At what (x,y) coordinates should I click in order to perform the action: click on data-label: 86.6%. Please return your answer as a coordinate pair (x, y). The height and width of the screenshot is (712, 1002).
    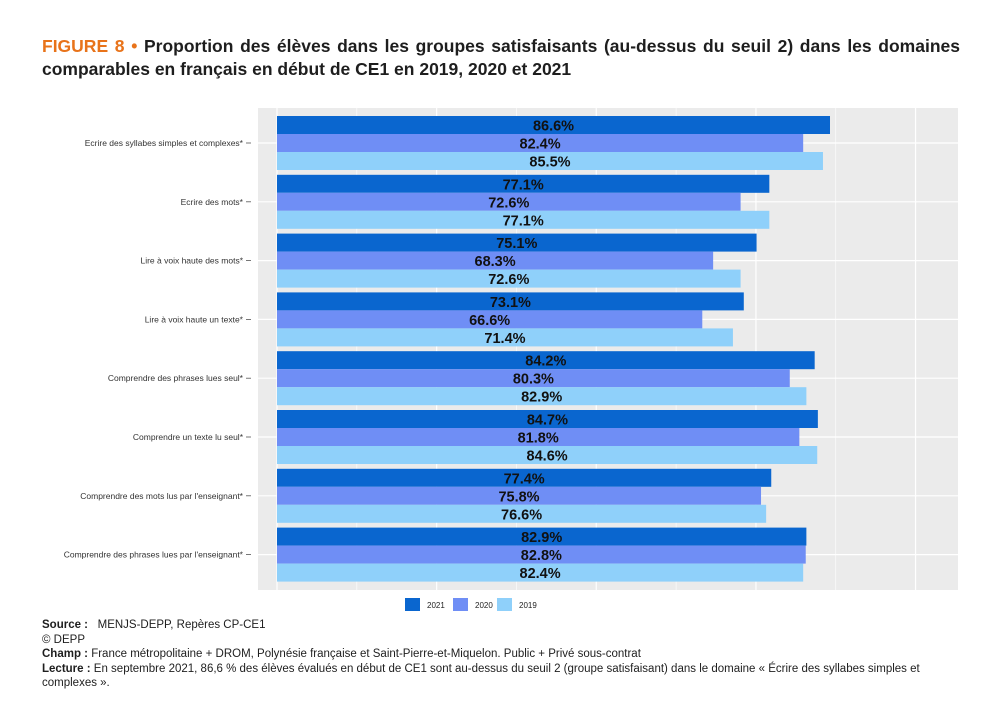
    Looking at the image, I should click on (553, 127).